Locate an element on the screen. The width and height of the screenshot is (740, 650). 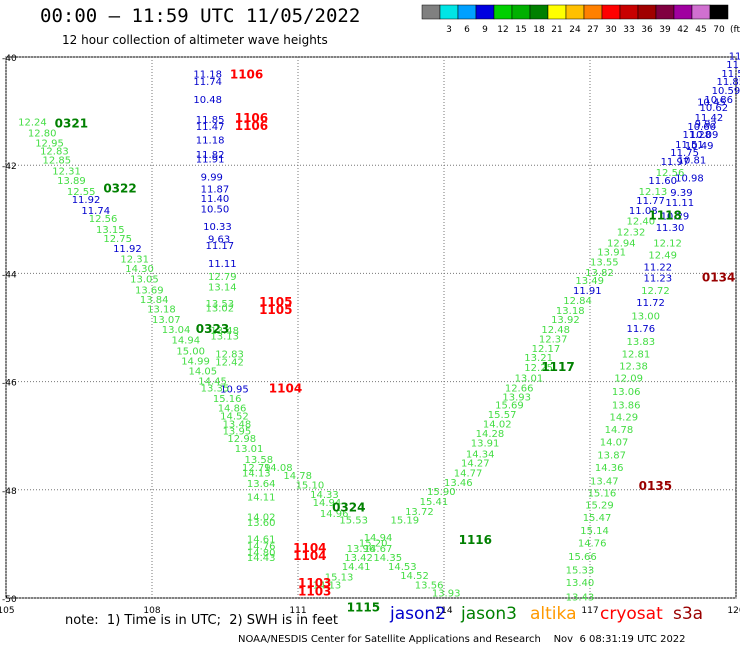
legend-s3a: s3a is located at coordinates (688, 614).